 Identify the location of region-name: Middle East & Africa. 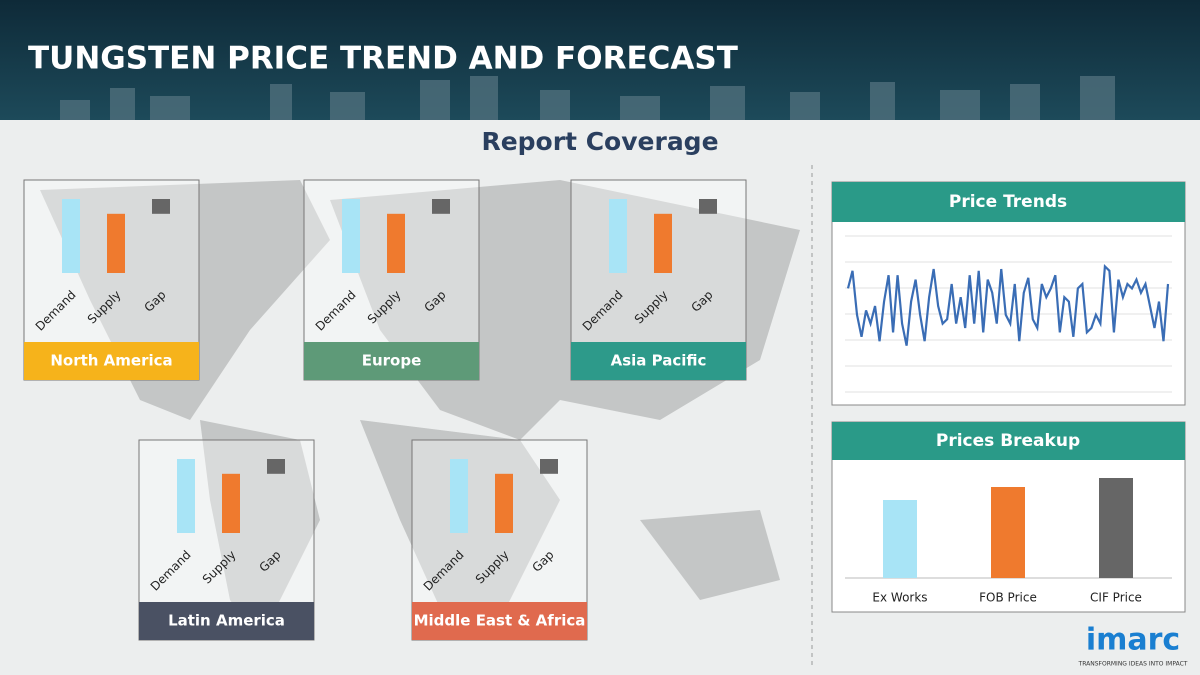
(500, 621).